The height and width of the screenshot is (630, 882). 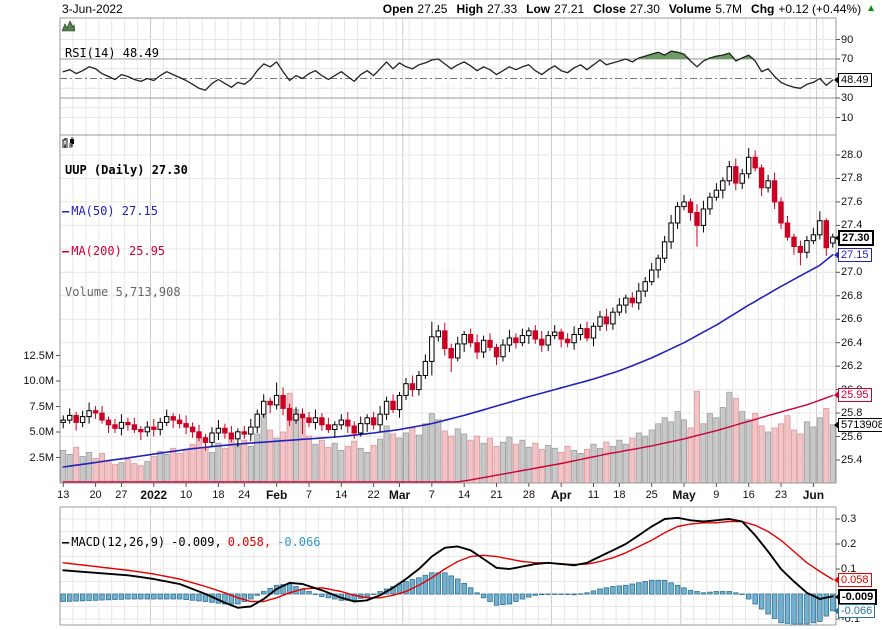 What do you see at coordinates (853, 79) in the screenshot?
I see `rsi-value-box: 48.49` at bounding box center [853, 79].